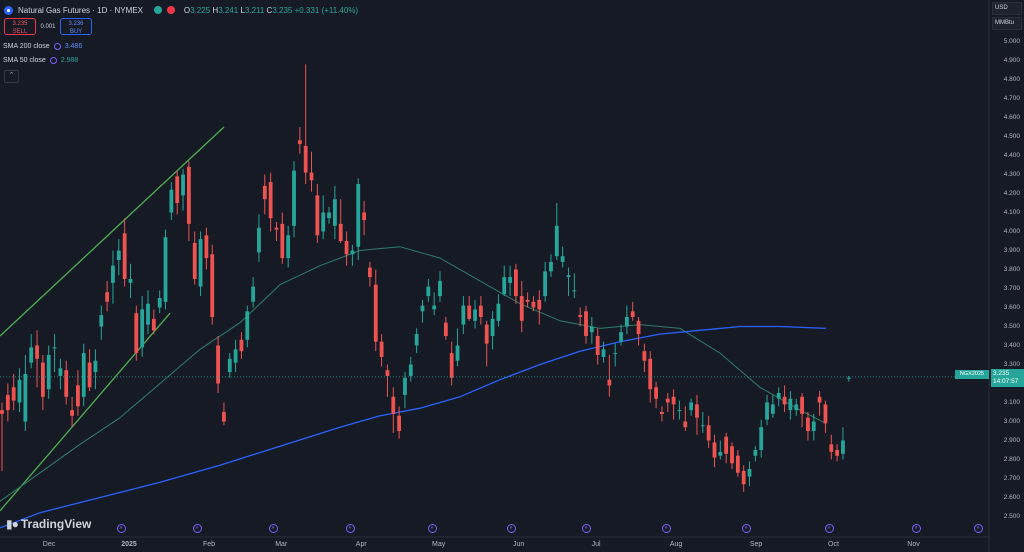 This screenshot has width=1024, height=552. I want to click on buy-button: 3.236 BUY, so click(76, 26).